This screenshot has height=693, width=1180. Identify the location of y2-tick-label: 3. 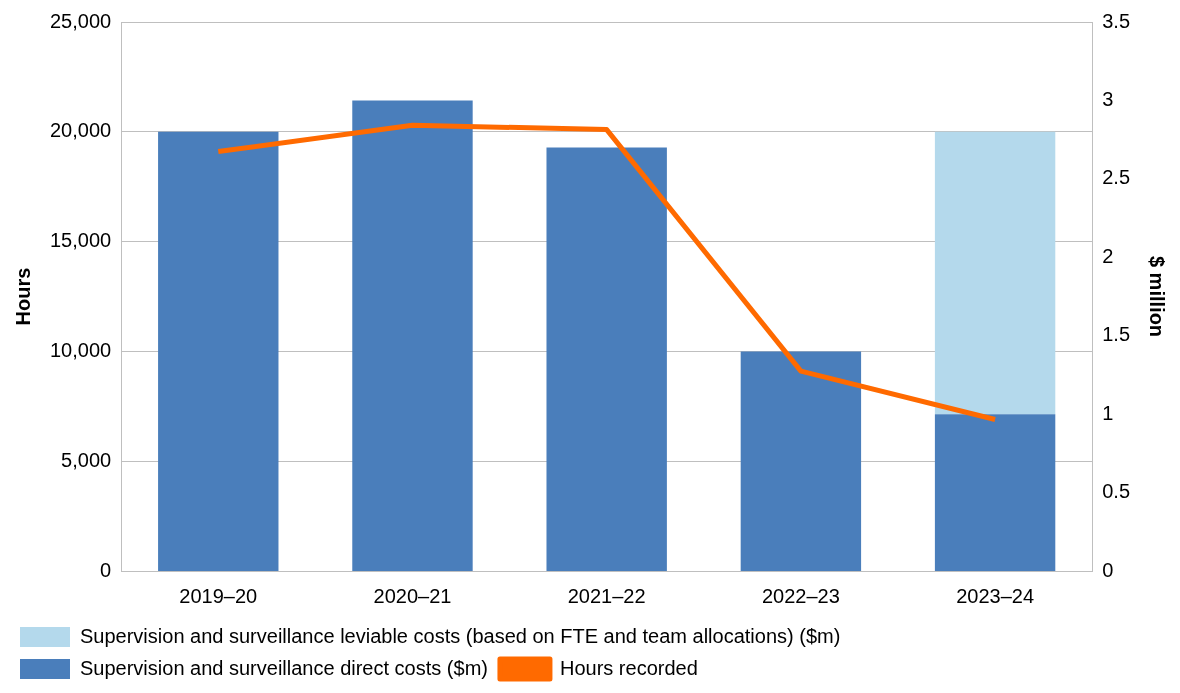
(1108, 98).